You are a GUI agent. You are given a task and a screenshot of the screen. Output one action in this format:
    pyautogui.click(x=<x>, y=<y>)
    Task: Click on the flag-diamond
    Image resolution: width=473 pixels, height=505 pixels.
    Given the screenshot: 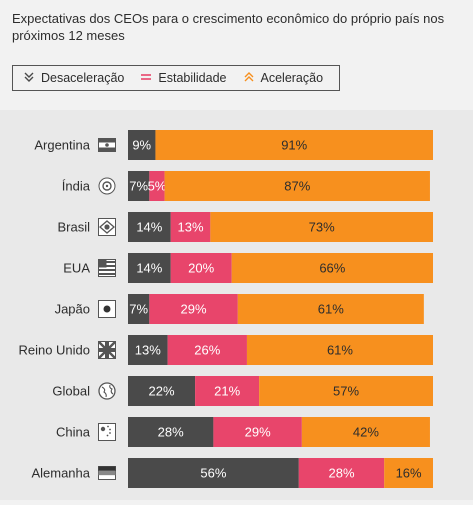 What is the action you would take?
    pyautogui.click(x=107, y=227)
    